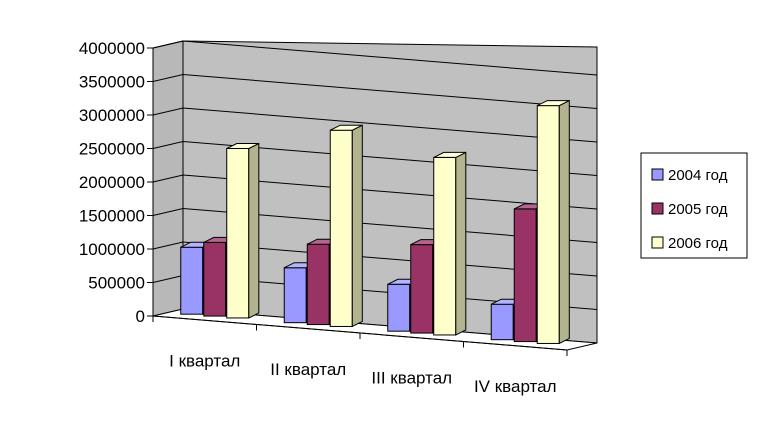 The width and height of the screenshot is (767, 441). Describe the element at coordinates (308, 369) in the screenshot. I see `x-tick-label: II квартал` at that location.